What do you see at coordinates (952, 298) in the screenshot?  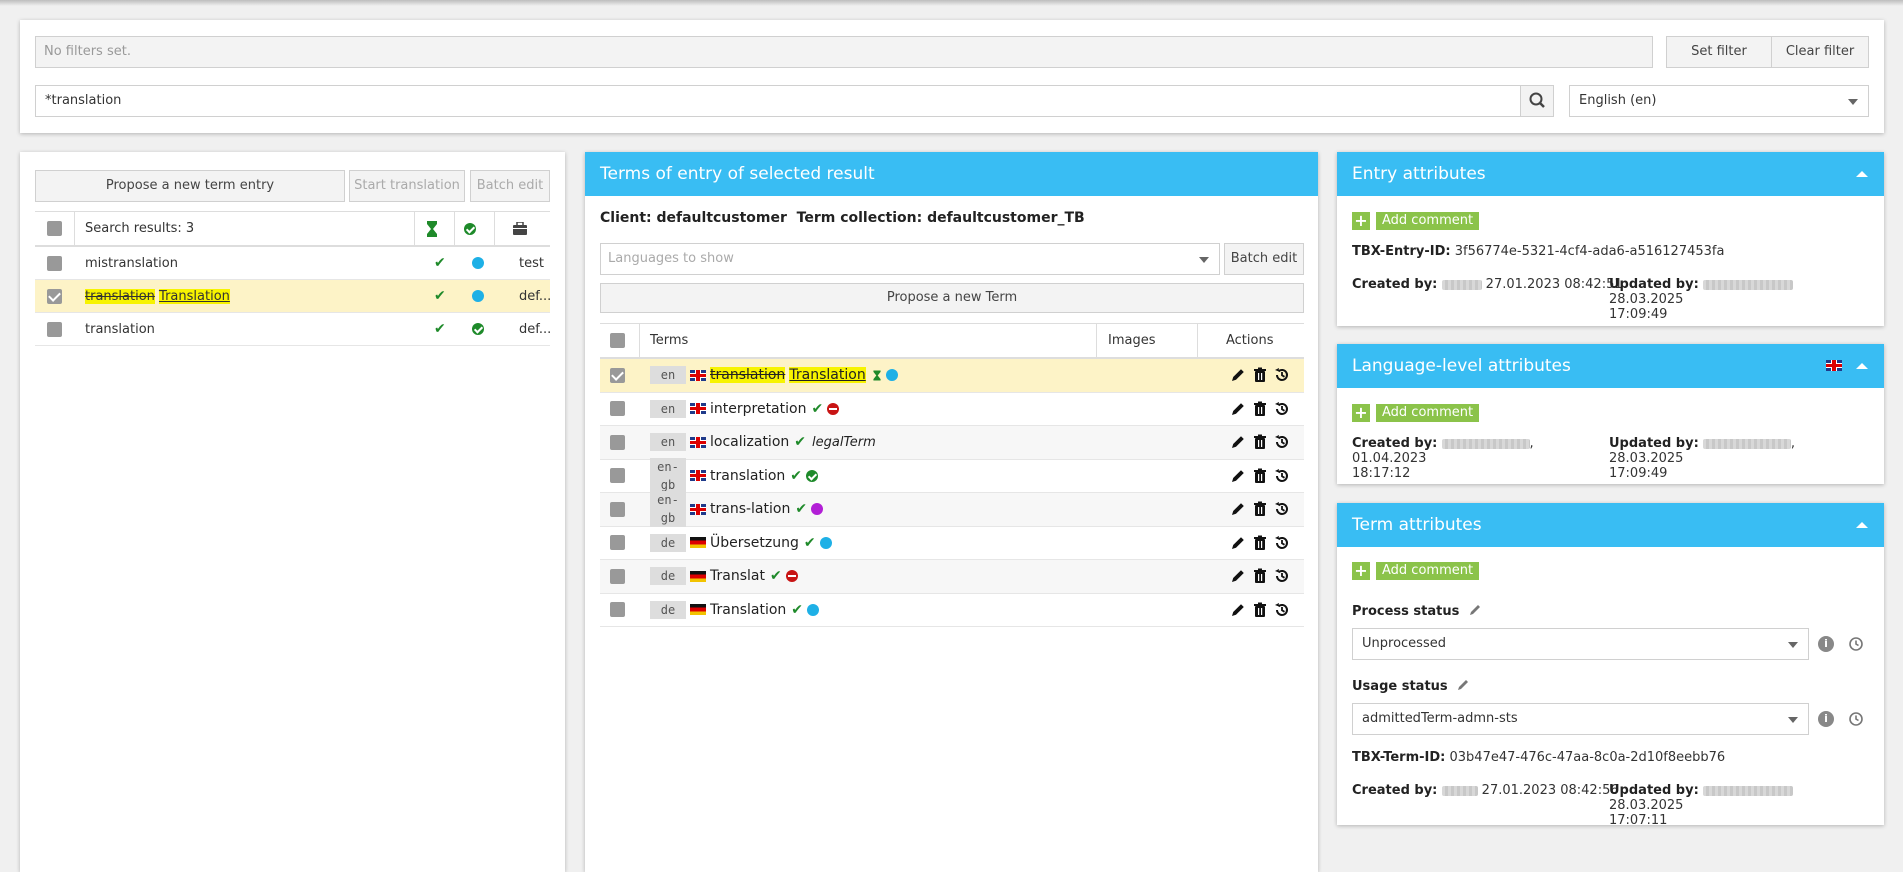 I see `propose-term-button: Propose a new Term` at bounding box center [952, 298].